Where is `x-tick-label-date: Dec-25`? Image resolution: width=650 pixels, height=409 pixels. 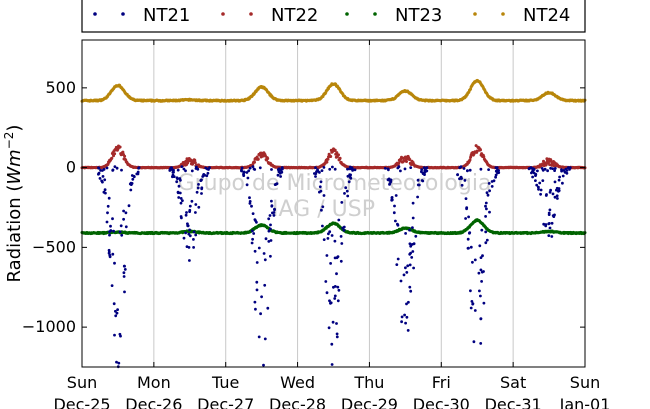
x-tick-label-date: Dec-25 is located at coordinates (81, 402).